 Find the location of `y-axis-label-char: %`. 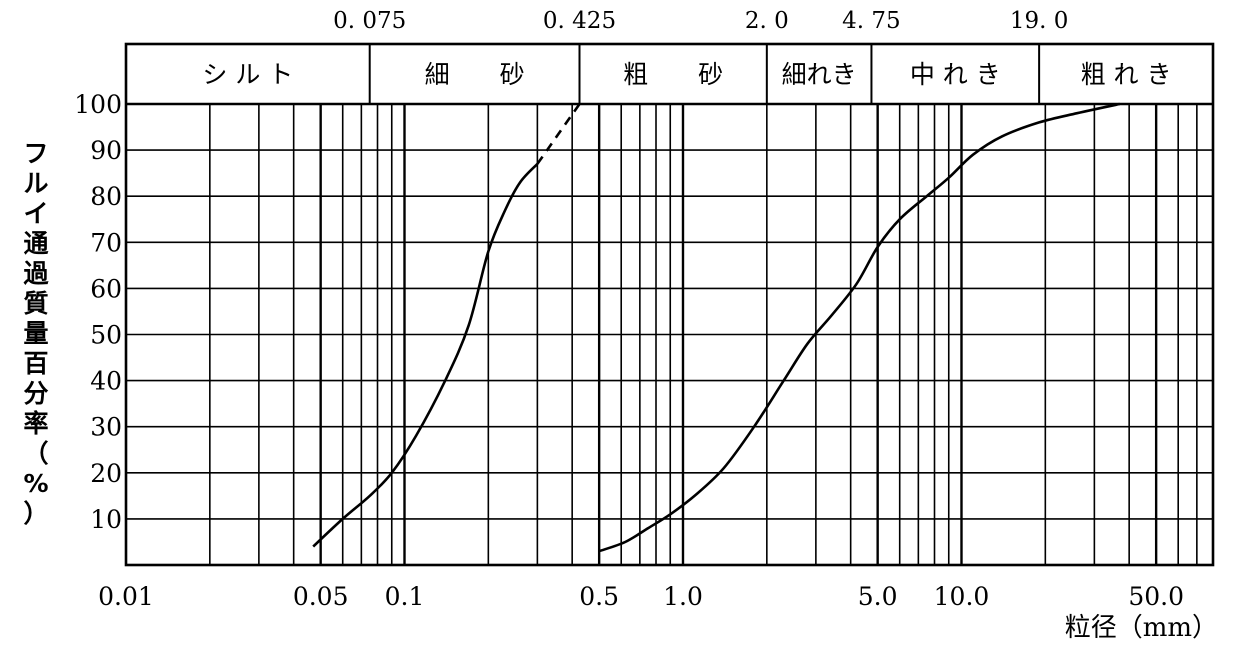

y-axis-label-char: % is located at coordinates (35, 483).